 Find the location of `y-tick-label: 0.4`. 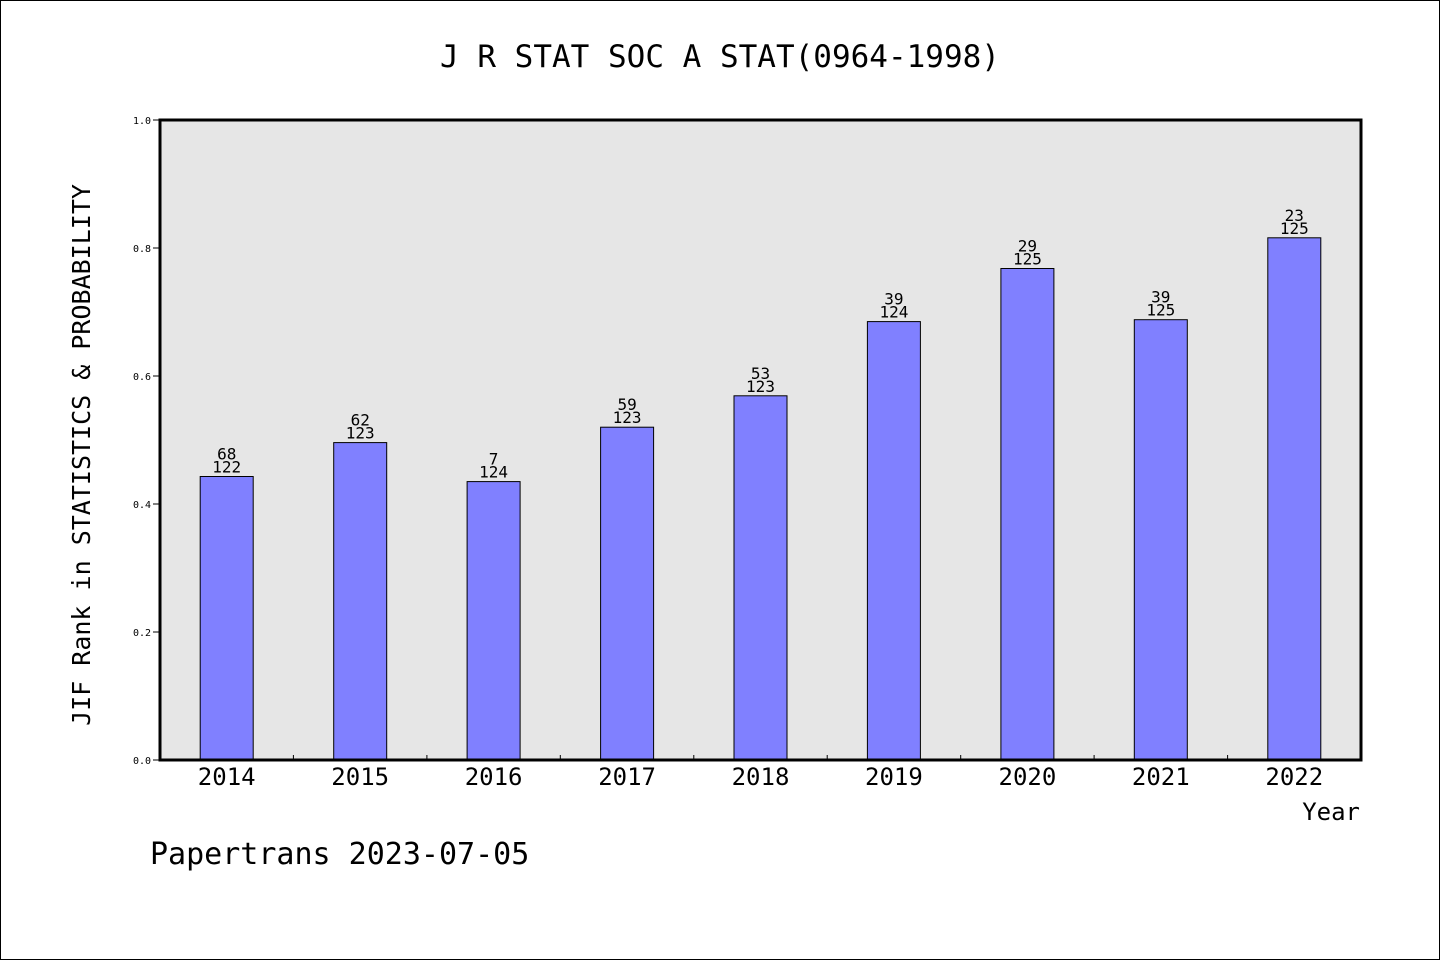

y-tick-label: 0.4 is located at coordinates (142, 505).